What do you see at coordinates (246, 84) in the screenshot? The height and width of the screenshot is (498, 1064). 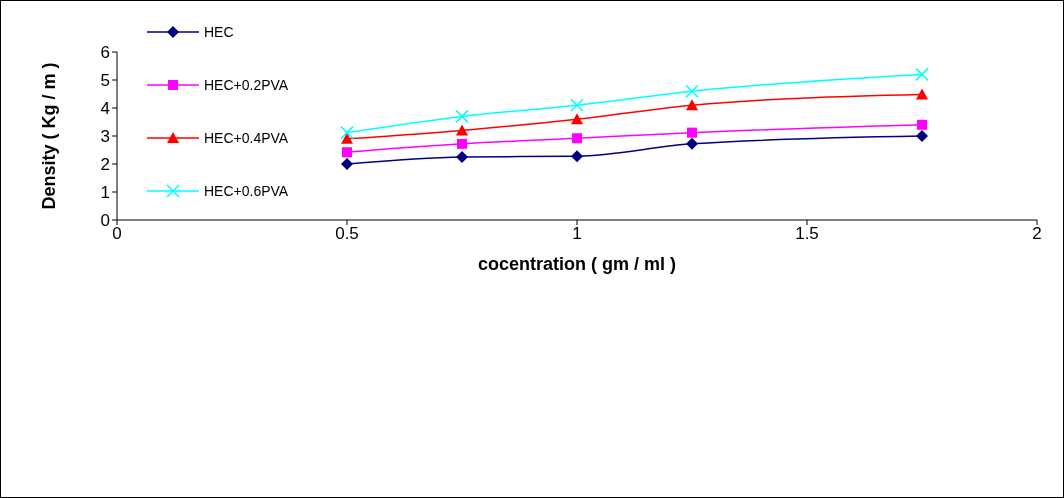 I see `legend-label: HEC+0.2PVA` at bounding box center [246, 84].